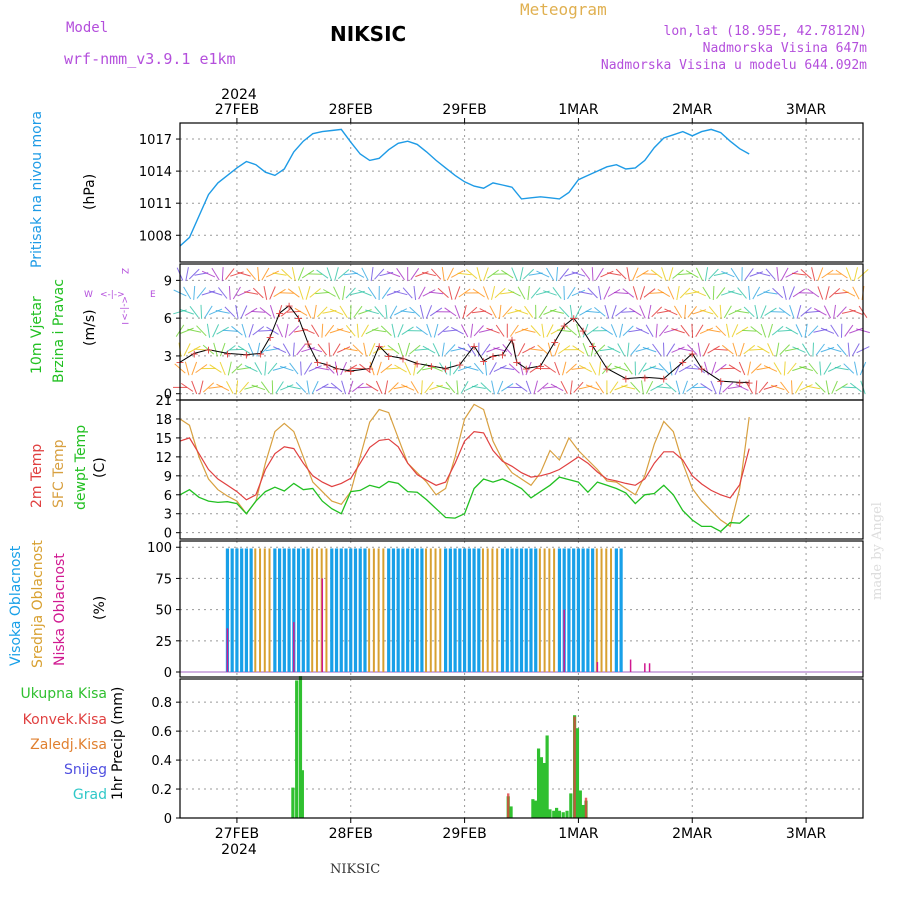  Describe the element at coordinates (163, 458) in the screenshot. I see `y-tick-label: 12` at that location.